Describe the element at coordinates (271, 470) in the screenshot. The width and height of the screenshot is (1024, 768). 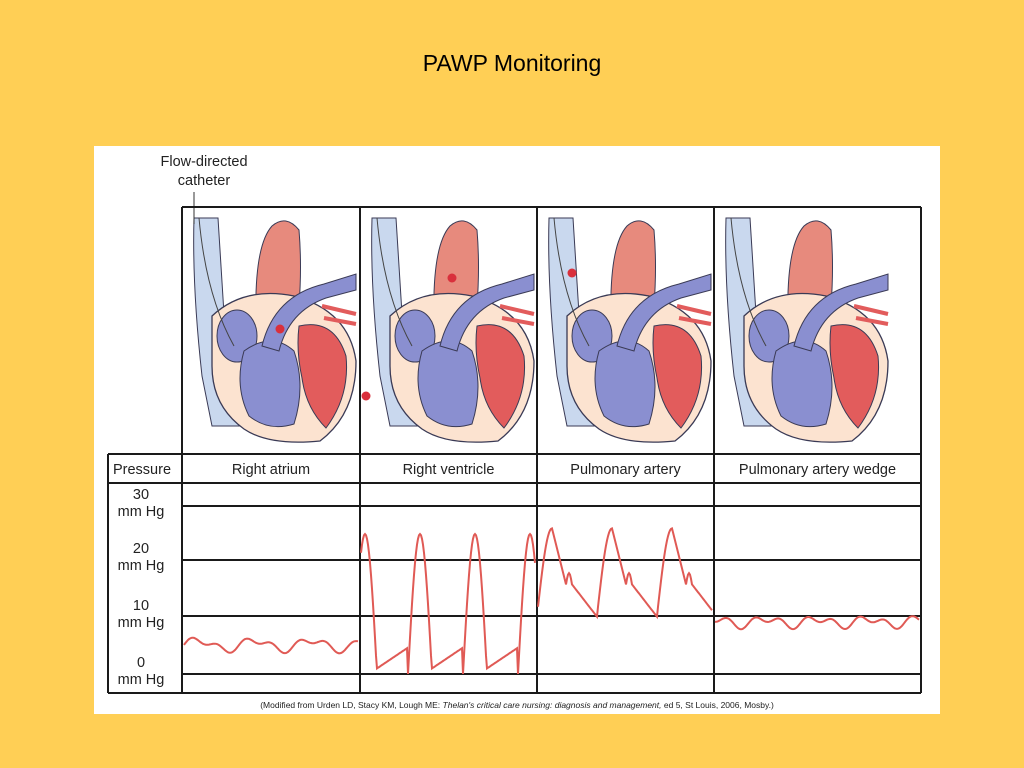
I see `column-header-right-atrium: Right atrium` at that location.